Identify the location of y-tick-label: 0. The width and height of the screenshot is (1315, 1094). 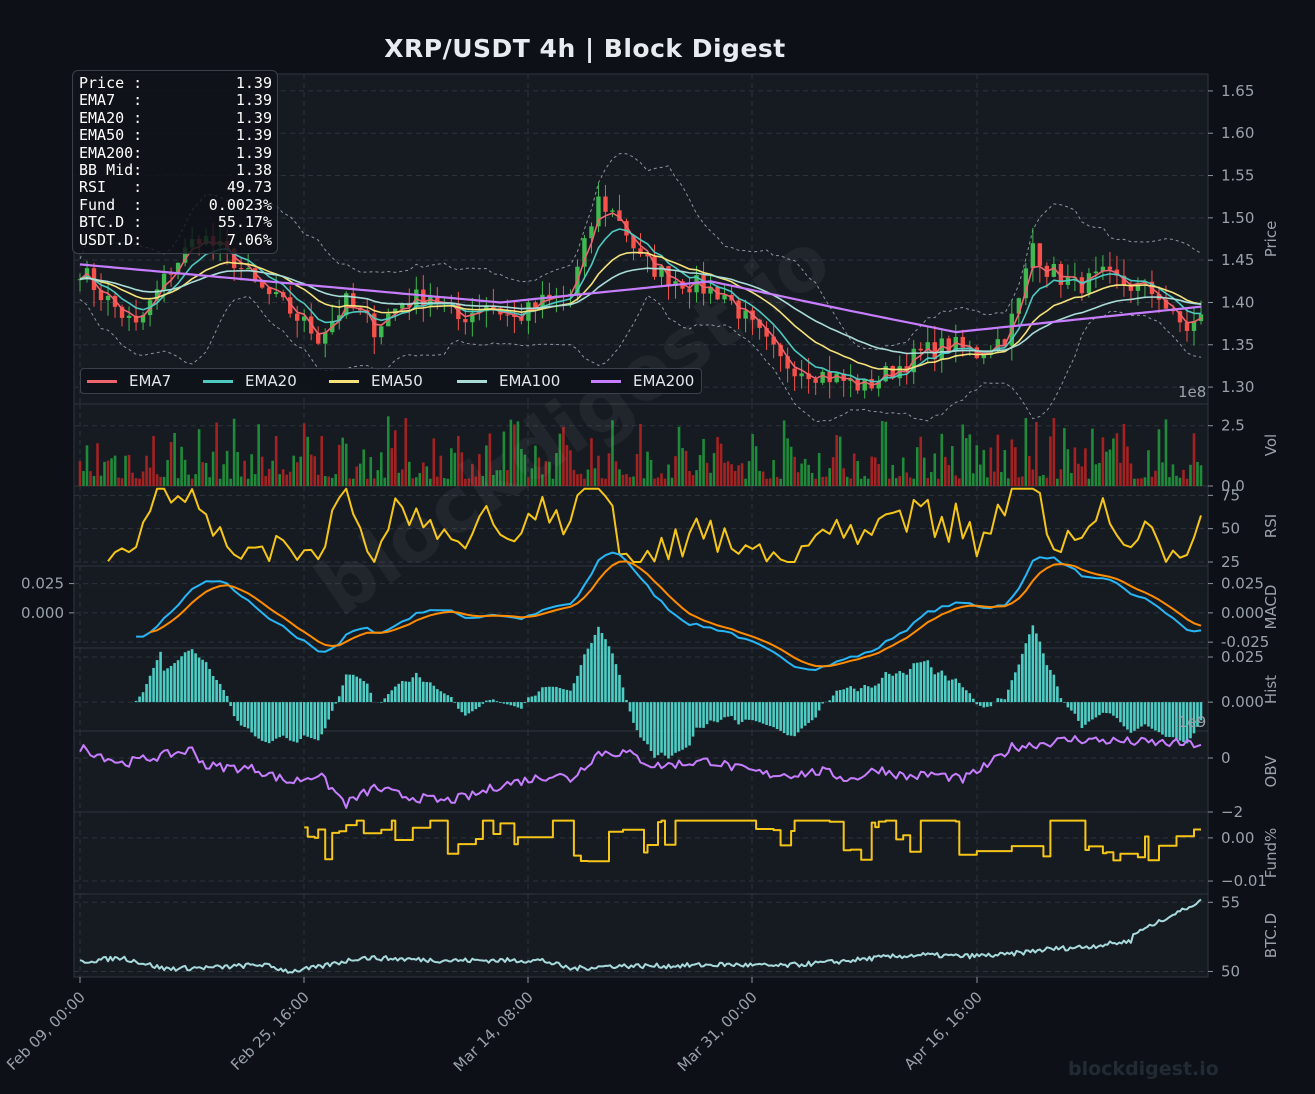
(1226, 758).